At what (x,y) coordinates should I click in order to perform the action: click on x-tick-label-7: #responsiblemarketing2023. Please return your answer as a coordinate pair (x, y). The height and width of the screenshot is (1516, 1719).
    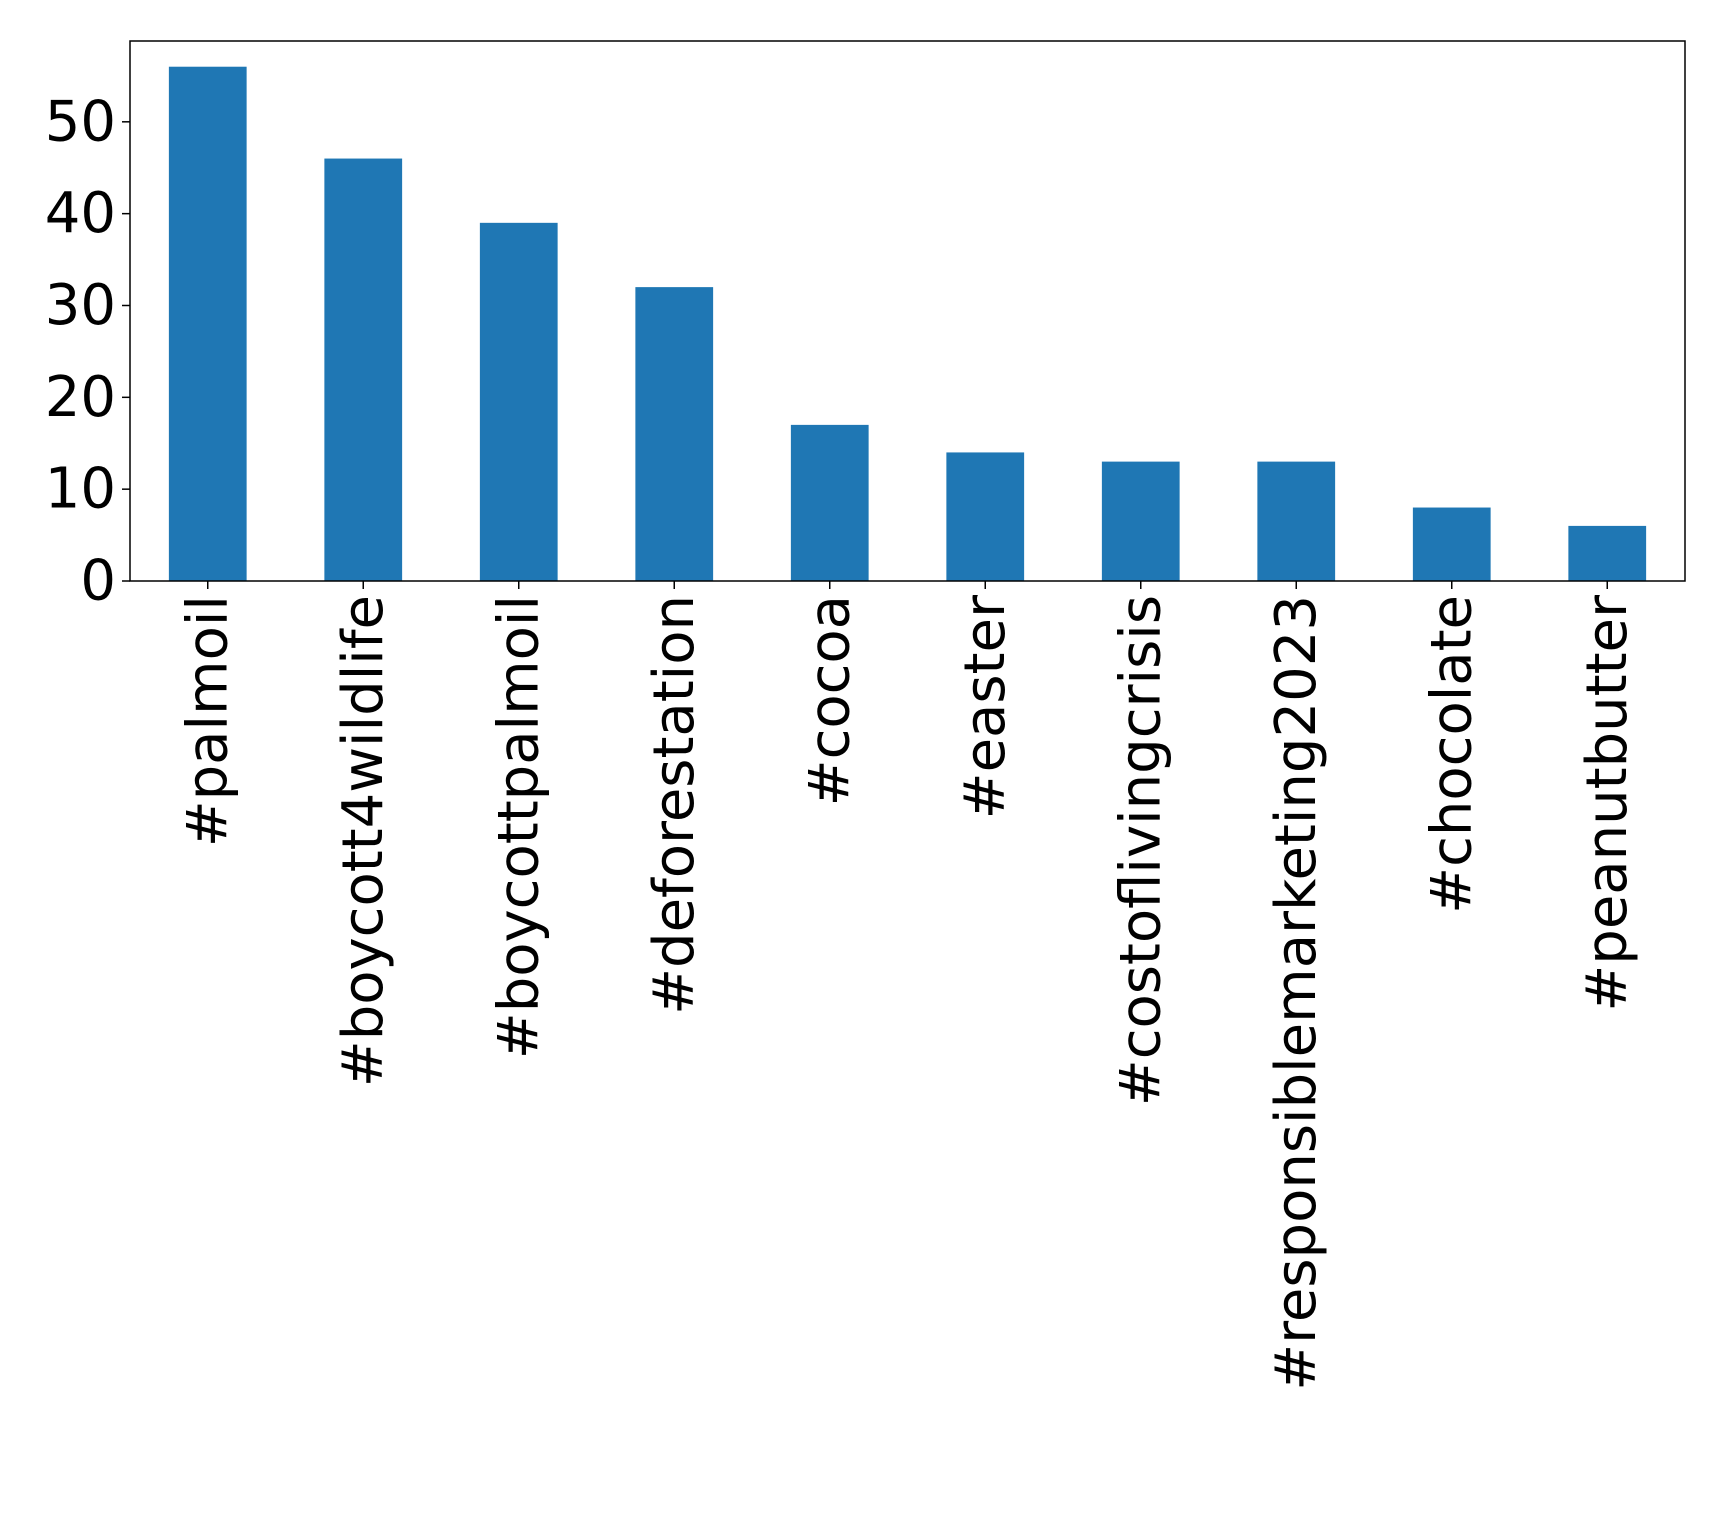
    Looking at the image, I should click on (1296, 993).